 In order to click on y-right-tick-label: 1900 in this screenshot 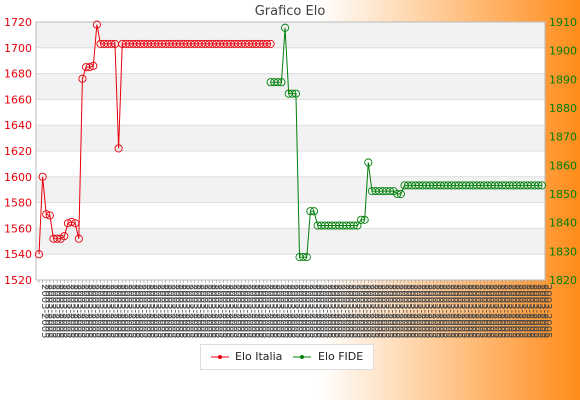, I will do `click(563, 51)`.